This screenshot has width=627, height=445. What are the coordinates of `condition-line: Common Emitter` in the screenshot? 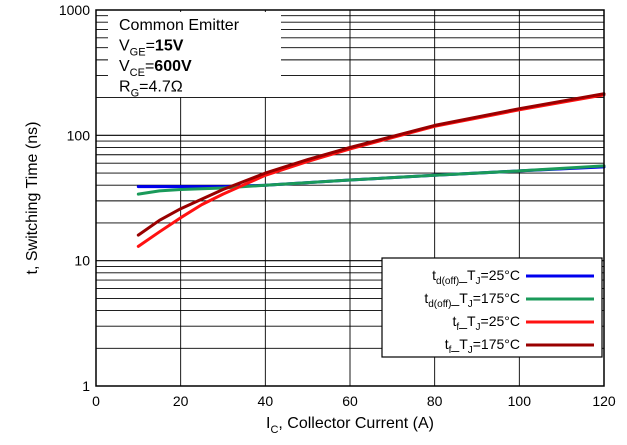 It's located at (179, 25).